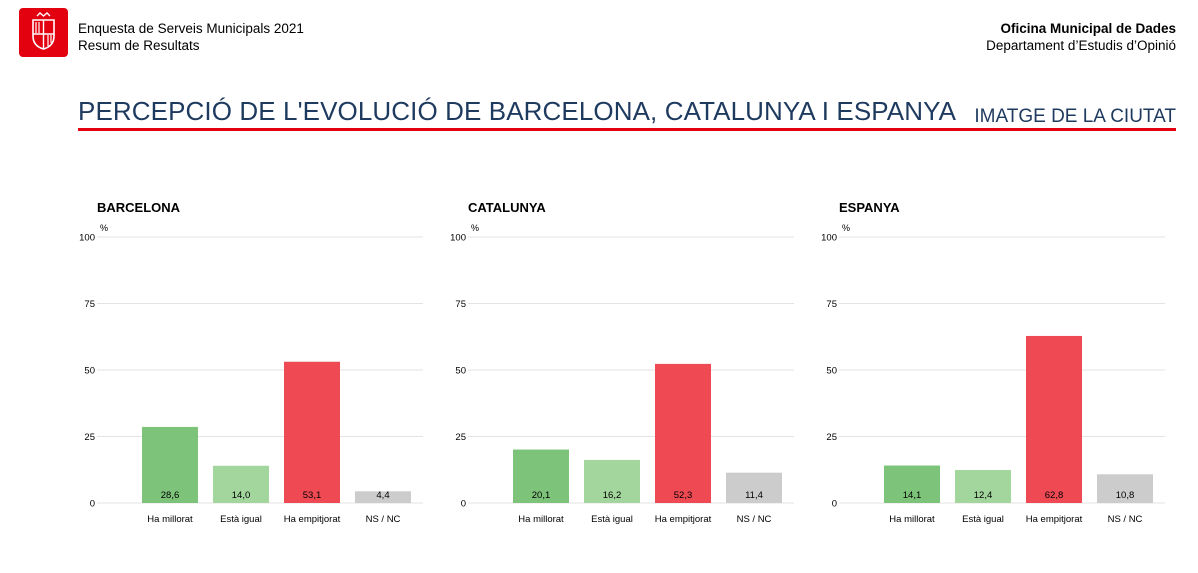  Describe the element at coordinates (612, 495) in the screenshot. I see `bar-value-label: 16,2` at that location.